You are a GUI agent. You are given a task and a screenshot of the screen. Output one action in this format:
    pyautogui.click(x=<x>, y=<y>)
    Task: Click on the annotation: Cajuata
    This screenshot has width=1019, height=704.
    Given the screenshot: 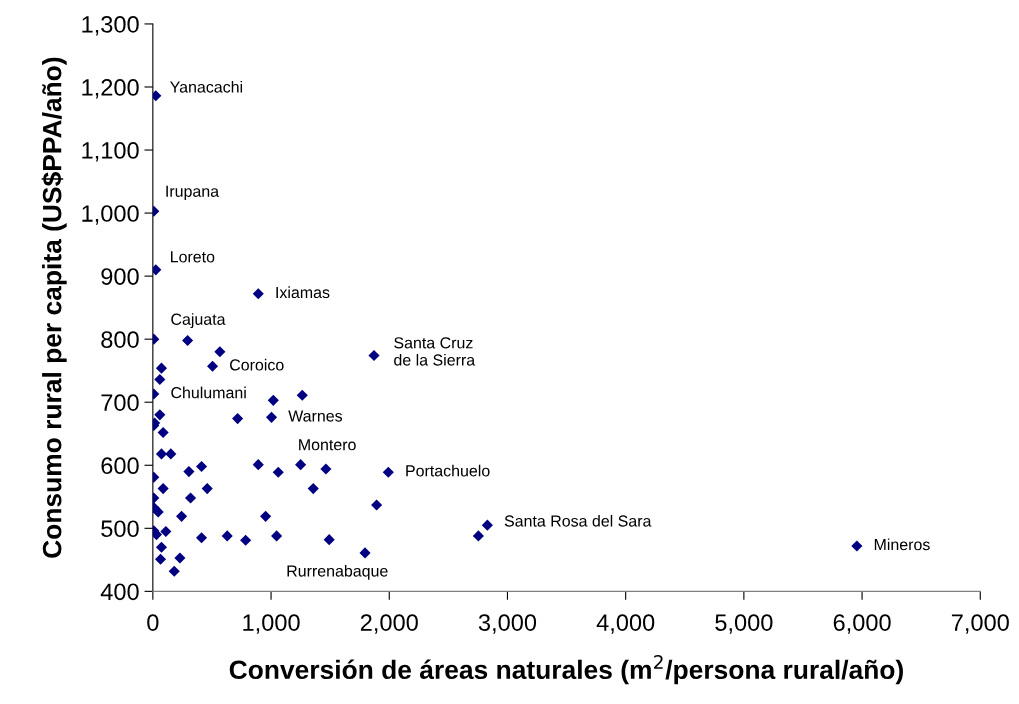 What is the action you would take?
    pyautogui.click(x=198, y=321)
    